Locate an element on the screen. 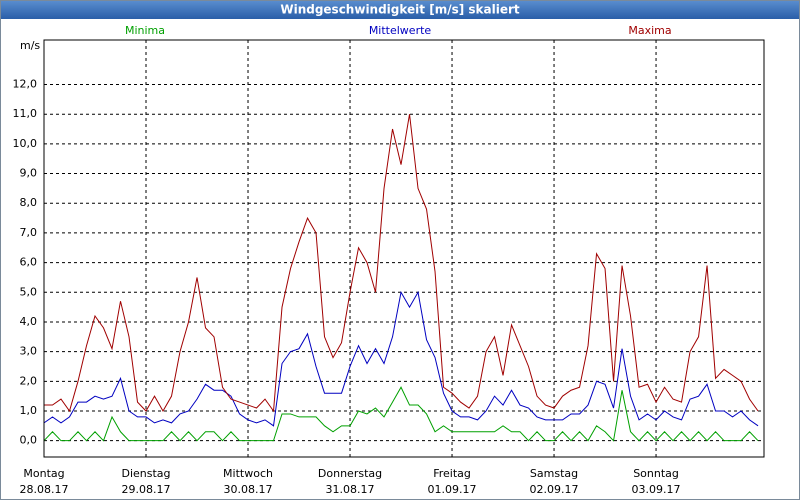 The height and width of the screenshot is (500, 800). x-tick-date: 02.09.17 is located at coordinates (554, 489).